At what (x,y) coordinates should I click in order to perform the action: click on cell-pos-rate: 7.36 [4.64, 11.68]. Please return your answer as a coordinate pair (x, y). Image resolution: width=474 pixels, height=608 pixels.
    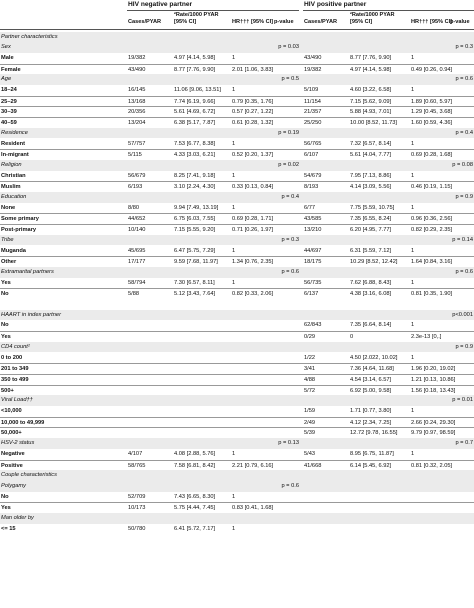
    Looking at the image, I should click on (372, 369).